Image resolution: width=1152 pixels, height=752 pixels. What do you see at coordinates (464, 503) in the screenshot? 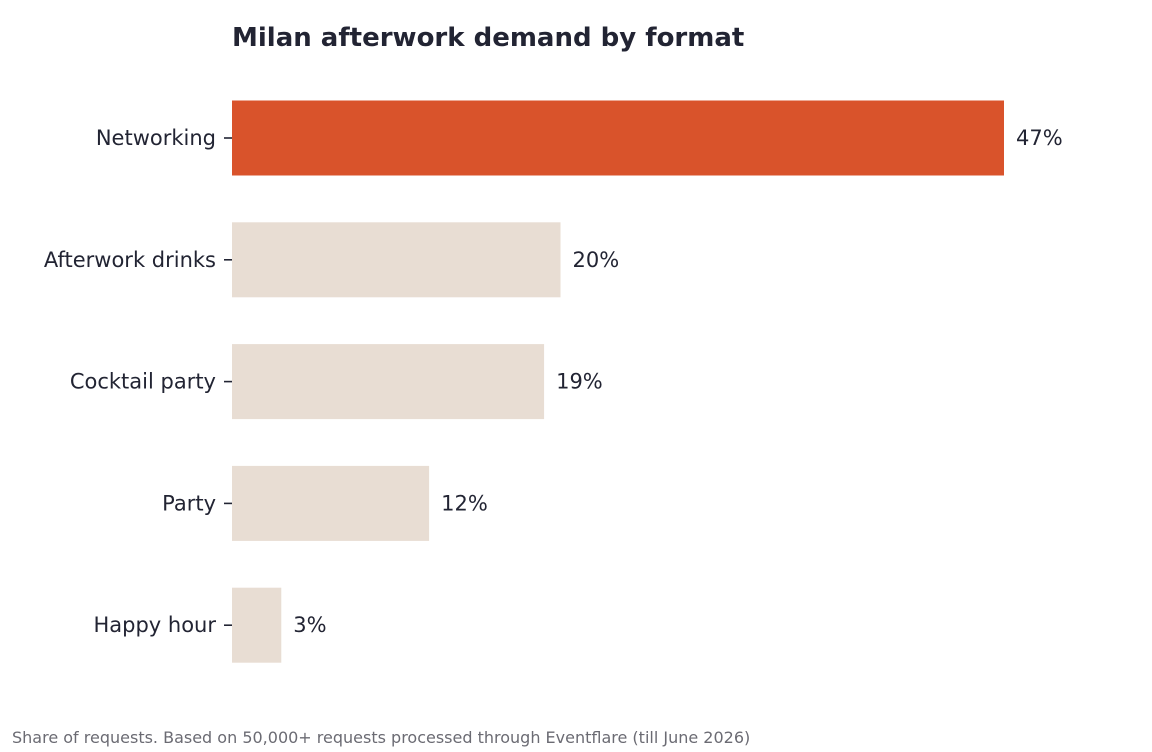
I see `bar-value-label: 12%` at bounding box center [464, 503].